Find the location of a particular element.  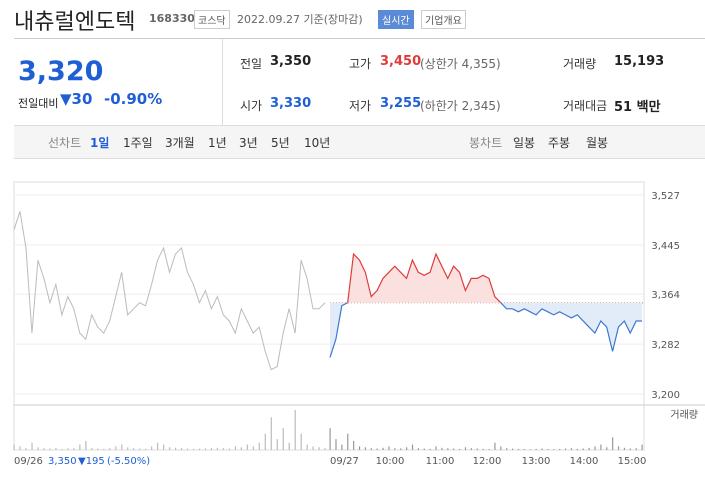

today-line-up is located at coordinates (424, 277).